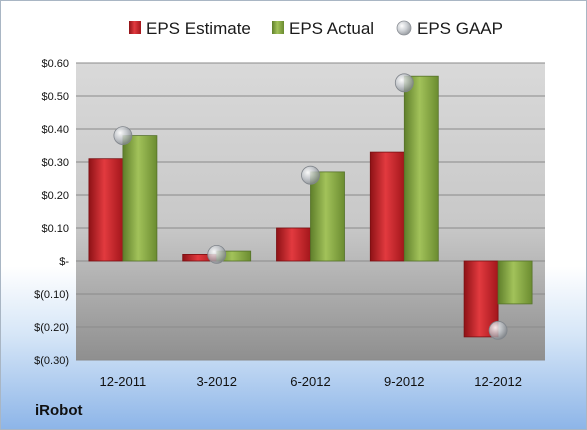  What do you see at coordinates (51, 295) in the screenshot?
I see `y-tick-label: $(0.10)` at bounding box center [51, 295].